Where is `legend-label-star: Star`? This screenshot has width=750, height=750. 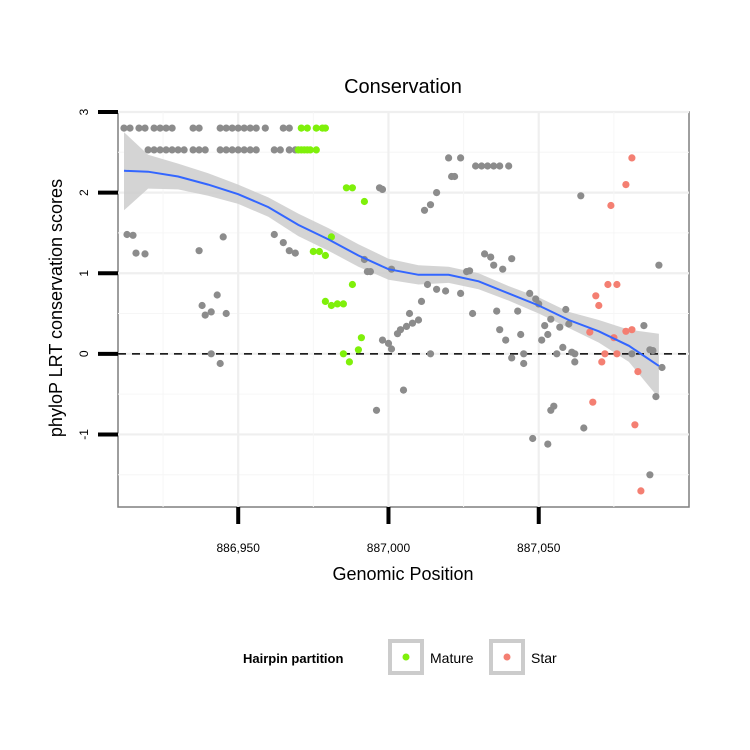 legend-label-star: Star is located at coordinates (544, 658).